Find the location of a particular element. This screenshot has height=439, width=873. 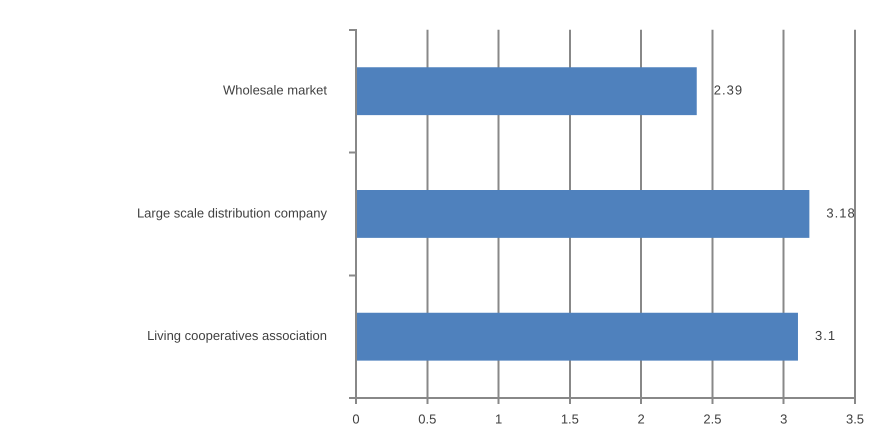

x-tick-label: 0 is located at coordinates (356, 418).